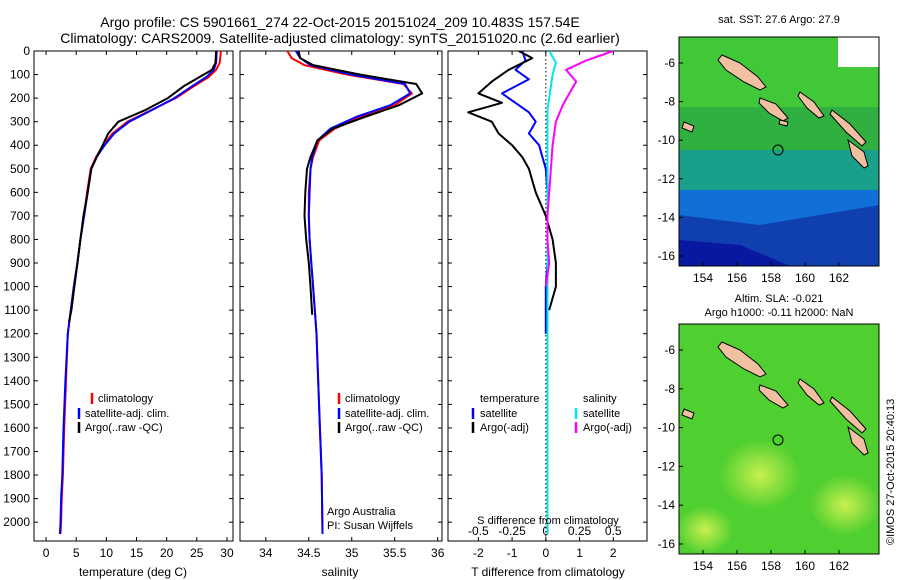 The height and width of the screenshot is (580, 900). I want to click on longitude-tick-label: 160, so click(805, 278).